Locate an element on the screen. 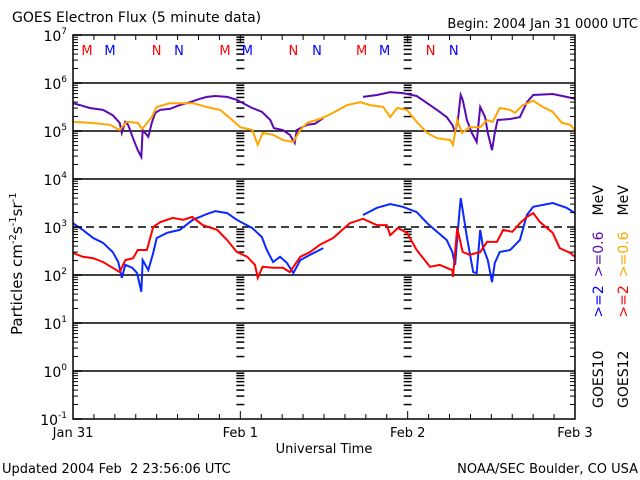  x-tick-label: Feb 2 is located at coordinates (407, 433).